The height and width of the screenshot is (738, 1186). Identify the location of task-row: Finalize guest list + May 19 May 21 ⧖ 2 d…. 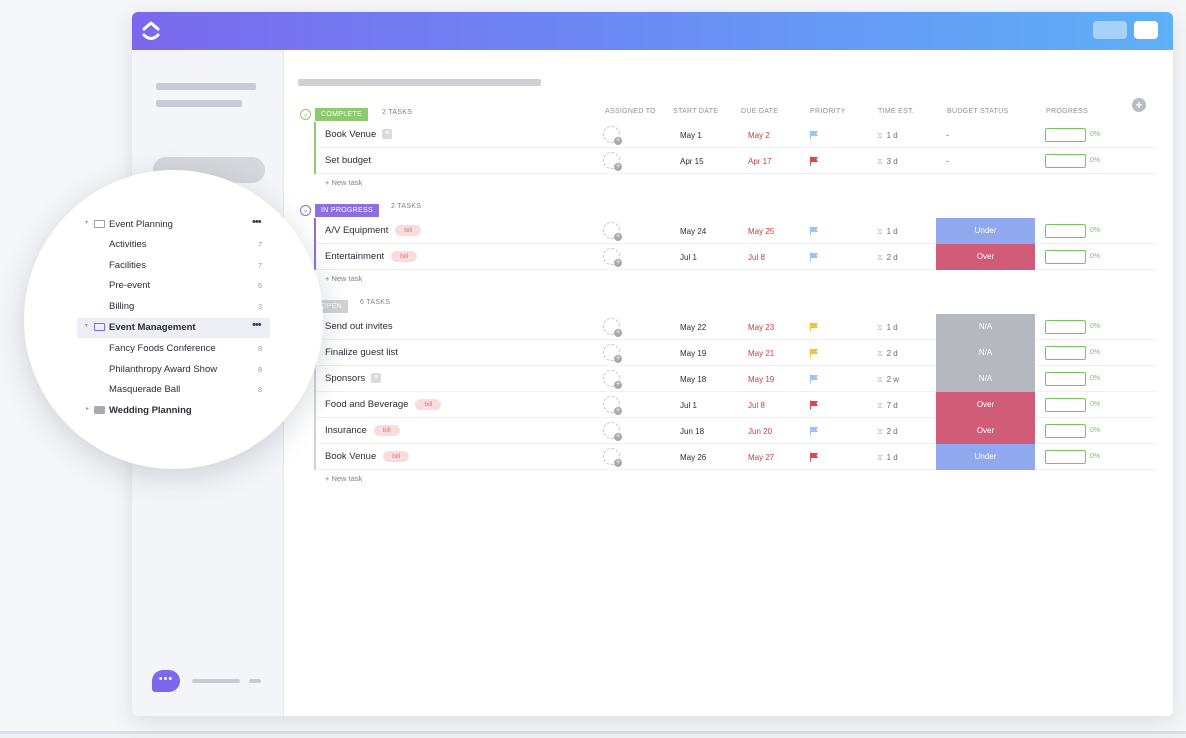
(735, 353).